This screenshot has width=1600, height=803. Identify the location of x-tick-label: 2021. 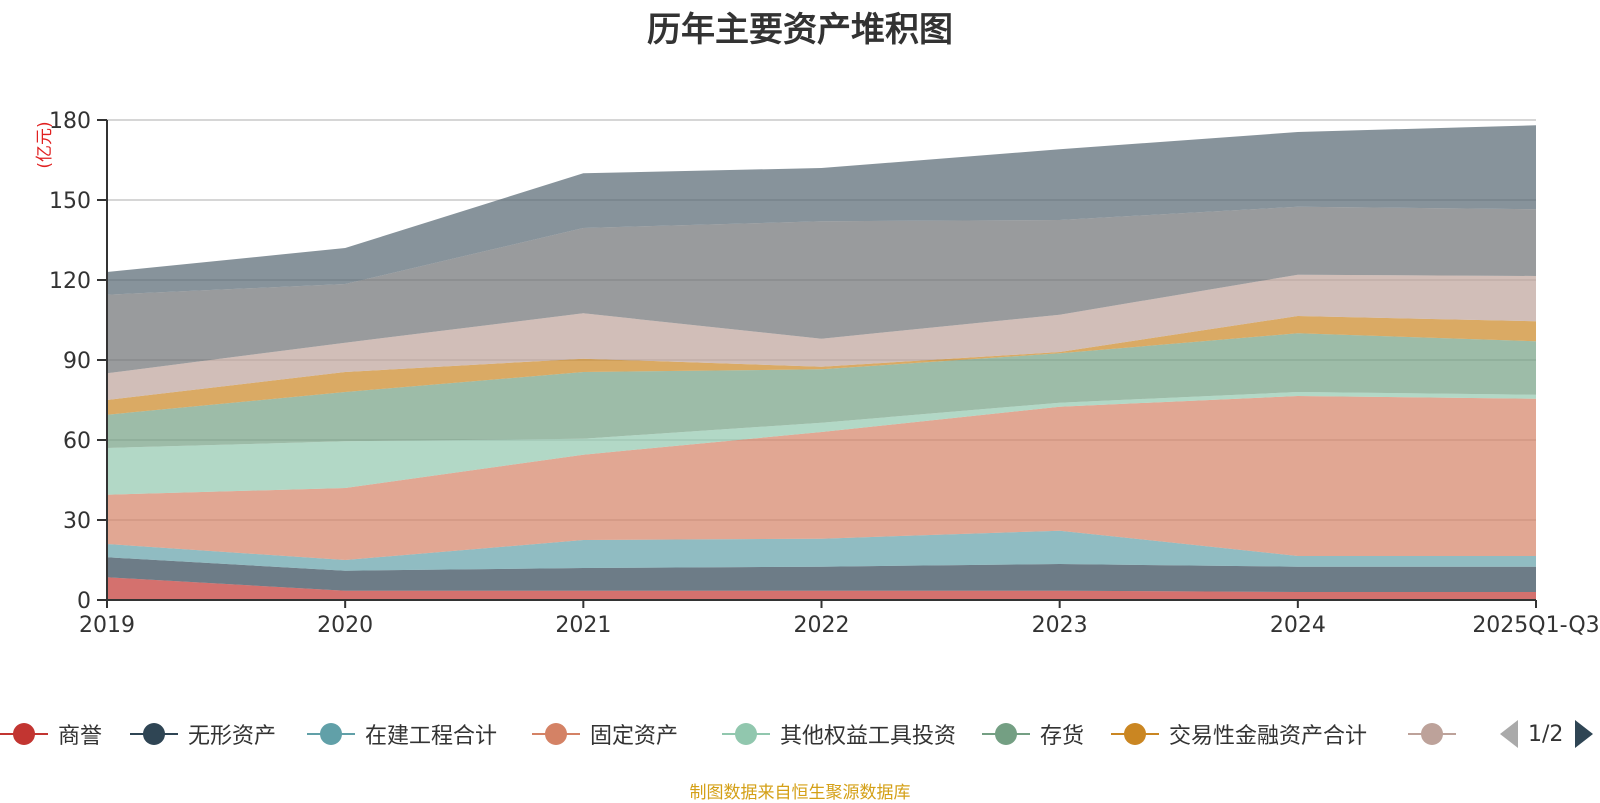
(583, 625).